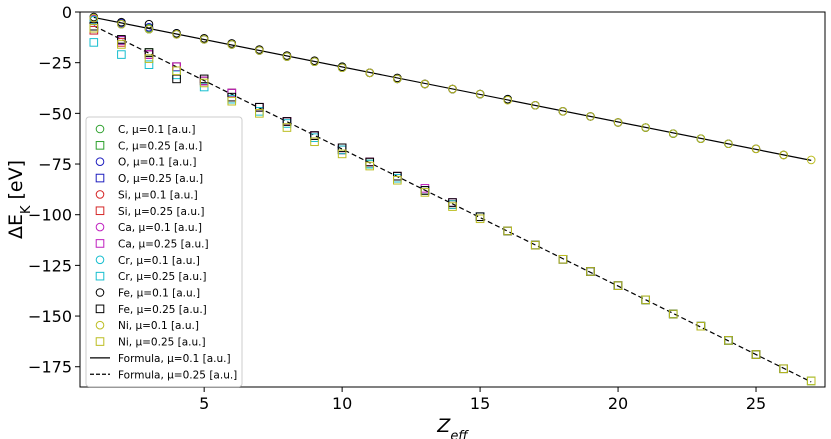  What do you see at coordinates (452, 427) in the screenshot?
I see `x-axis-label: Zeff` at bounding box center [452, 427].